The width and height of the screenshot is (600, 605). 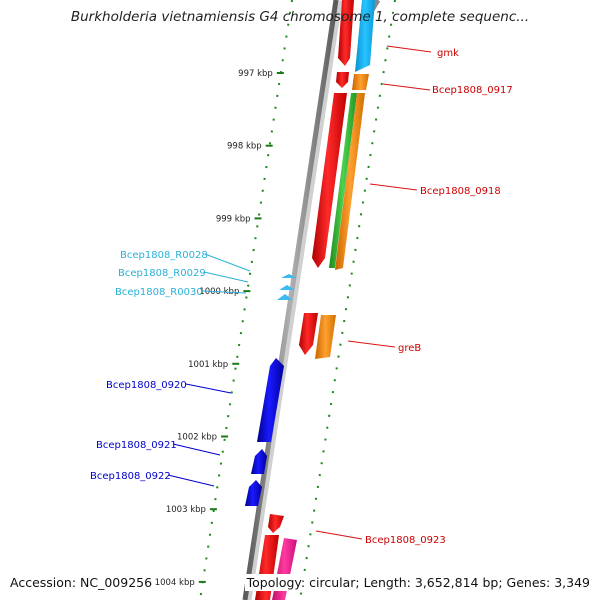 What do you see at coordinates (146, 385) in the screenshot?
I see `label-bcep1808-0920: Bcep1808_0920` at bounding box center [146, 385].